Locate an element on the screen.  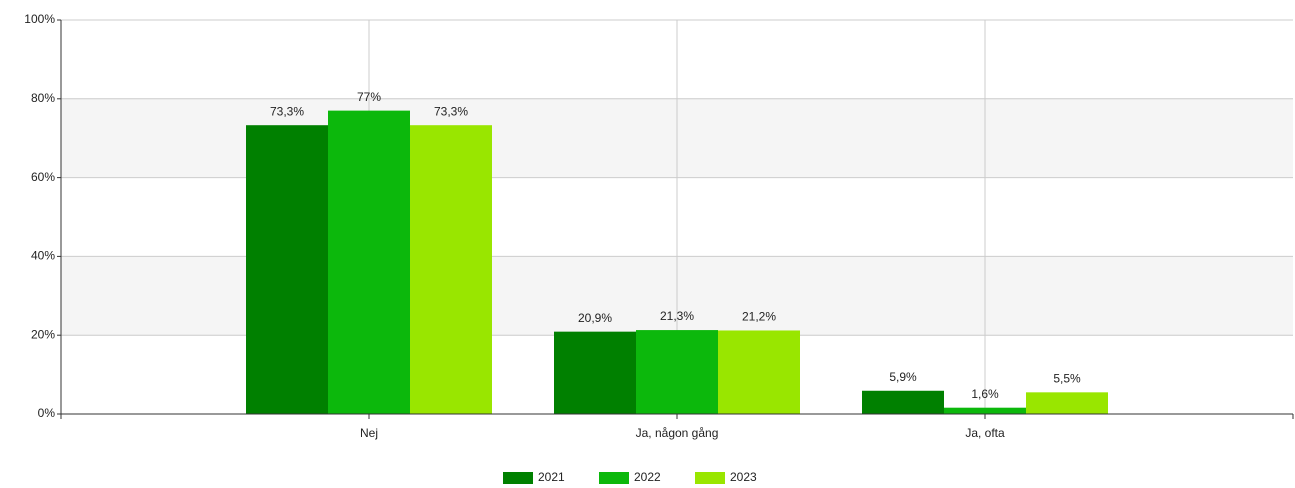
value-label: 20,9% is located at coordinates (595, 318).